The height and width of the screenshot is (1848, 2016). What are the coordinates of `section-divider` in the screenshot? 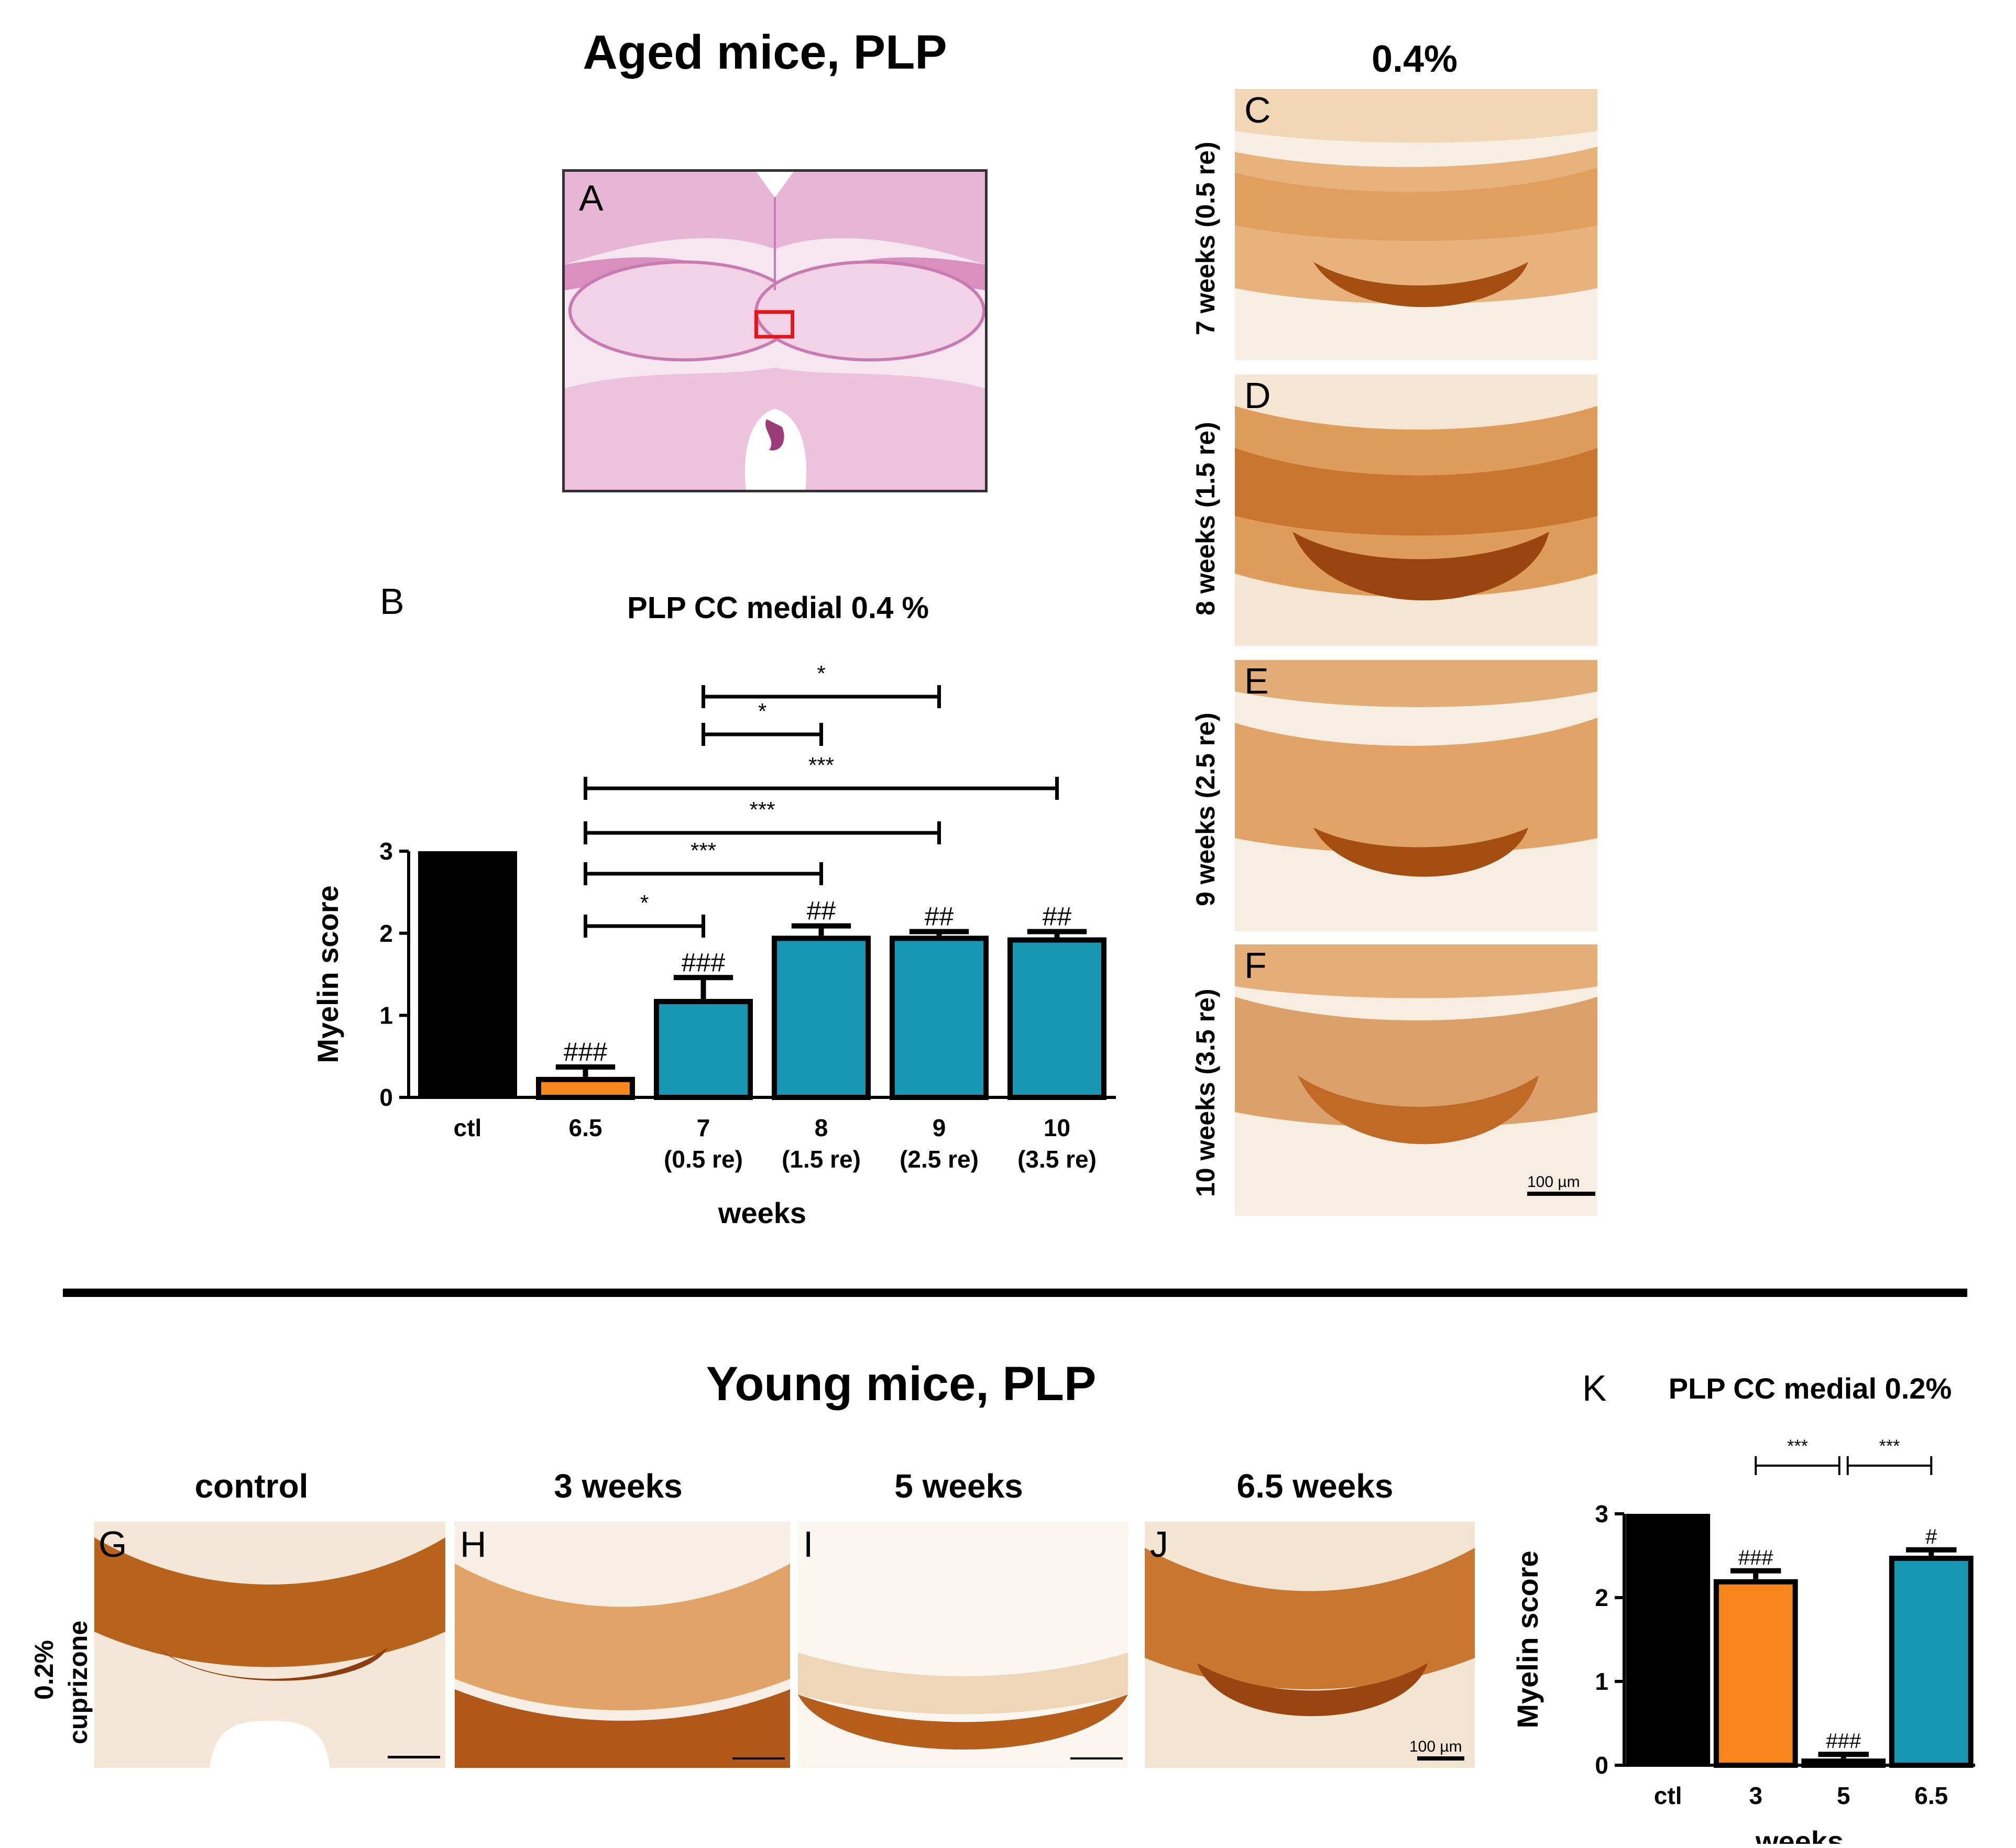 It's located at (1015, 1293).